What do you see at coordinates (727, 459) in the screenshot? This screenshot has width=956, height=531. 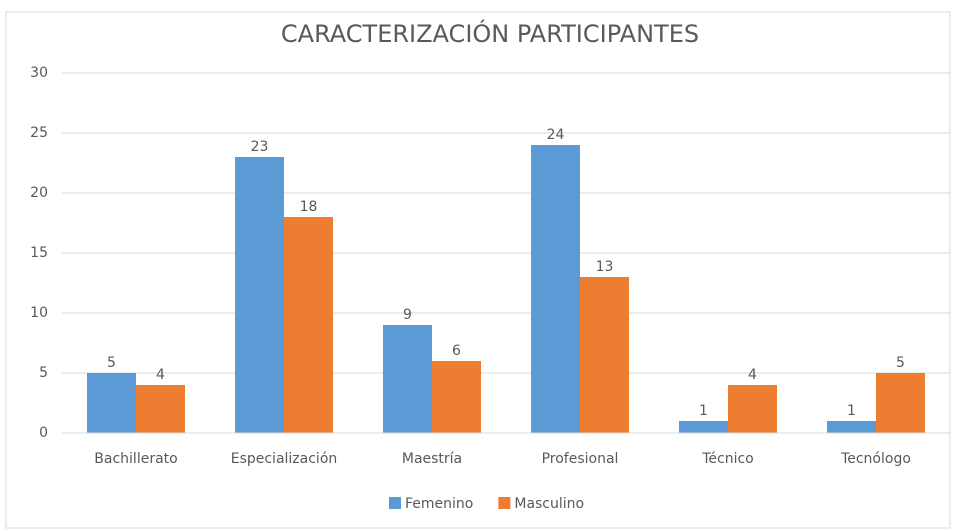 I see `x-tick-label: Técnico` at bounding box center [727, 459].